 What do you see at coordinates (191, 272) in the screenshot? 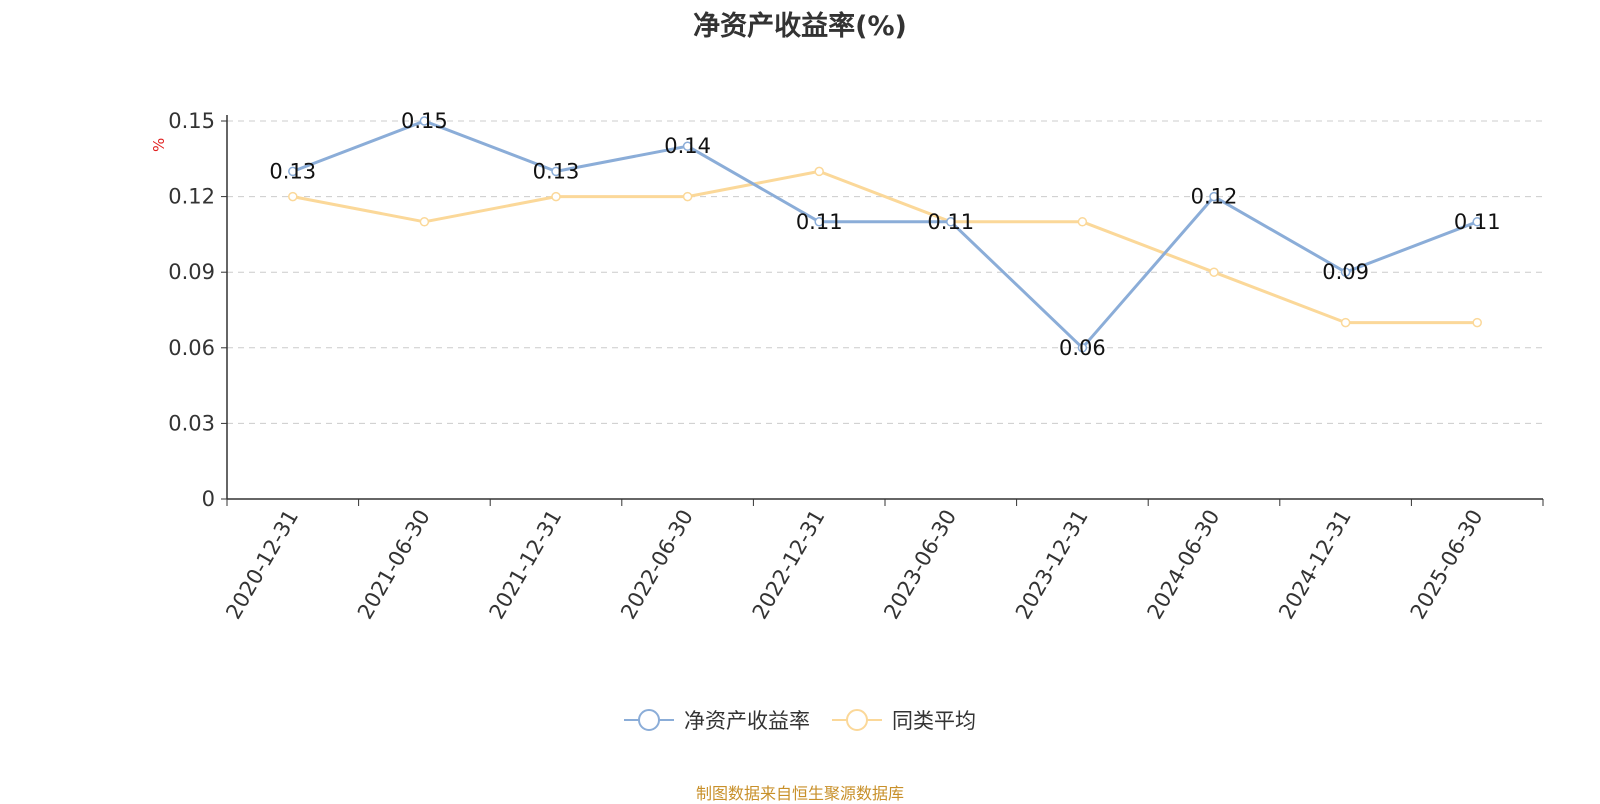
I see `y-tick-label: 0.09` at bounding box center [191, 272].